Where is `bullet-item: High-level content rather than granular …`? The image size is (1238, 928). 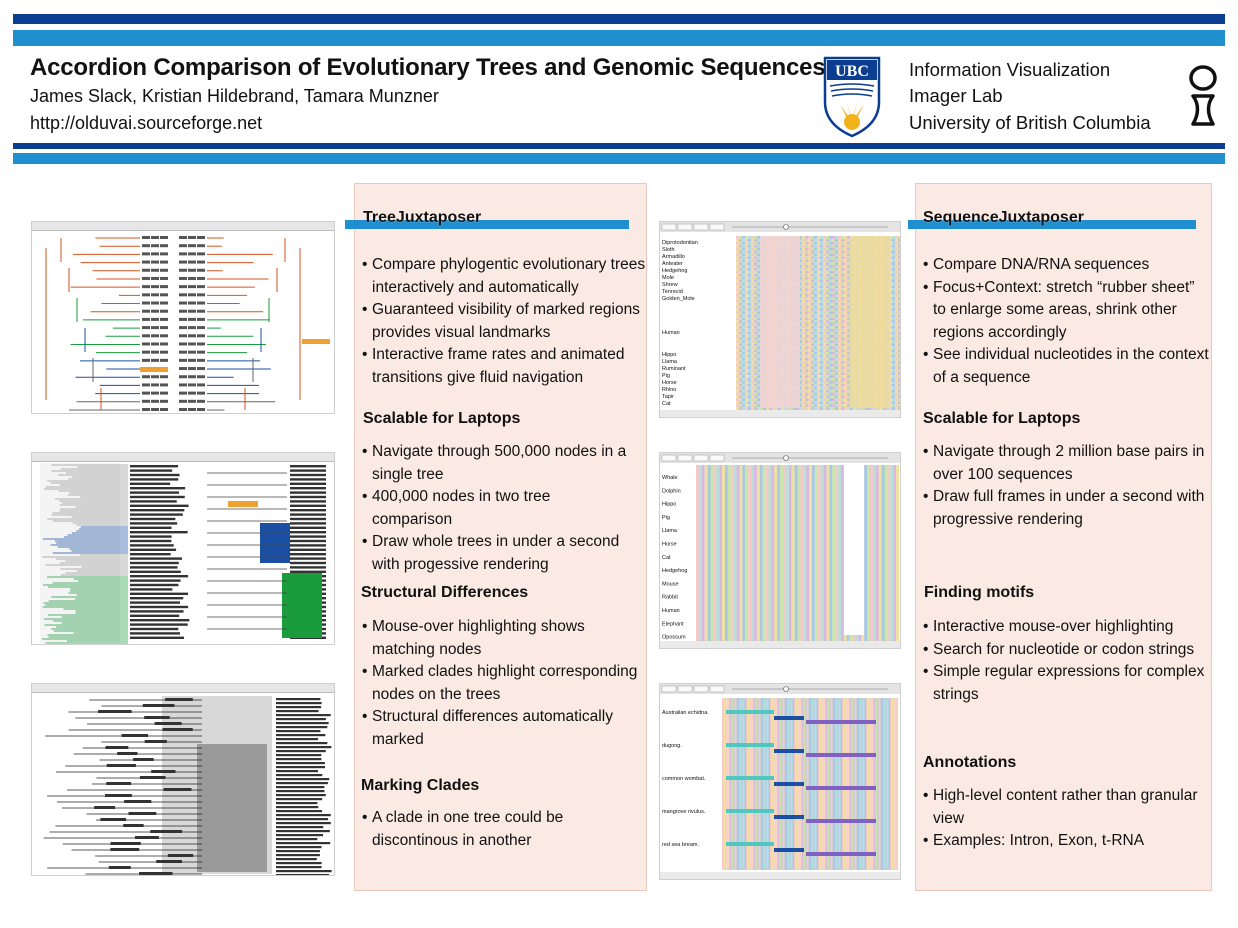 bullet-item: High-level content rather than granular … is located at coordinates (1065, 807).